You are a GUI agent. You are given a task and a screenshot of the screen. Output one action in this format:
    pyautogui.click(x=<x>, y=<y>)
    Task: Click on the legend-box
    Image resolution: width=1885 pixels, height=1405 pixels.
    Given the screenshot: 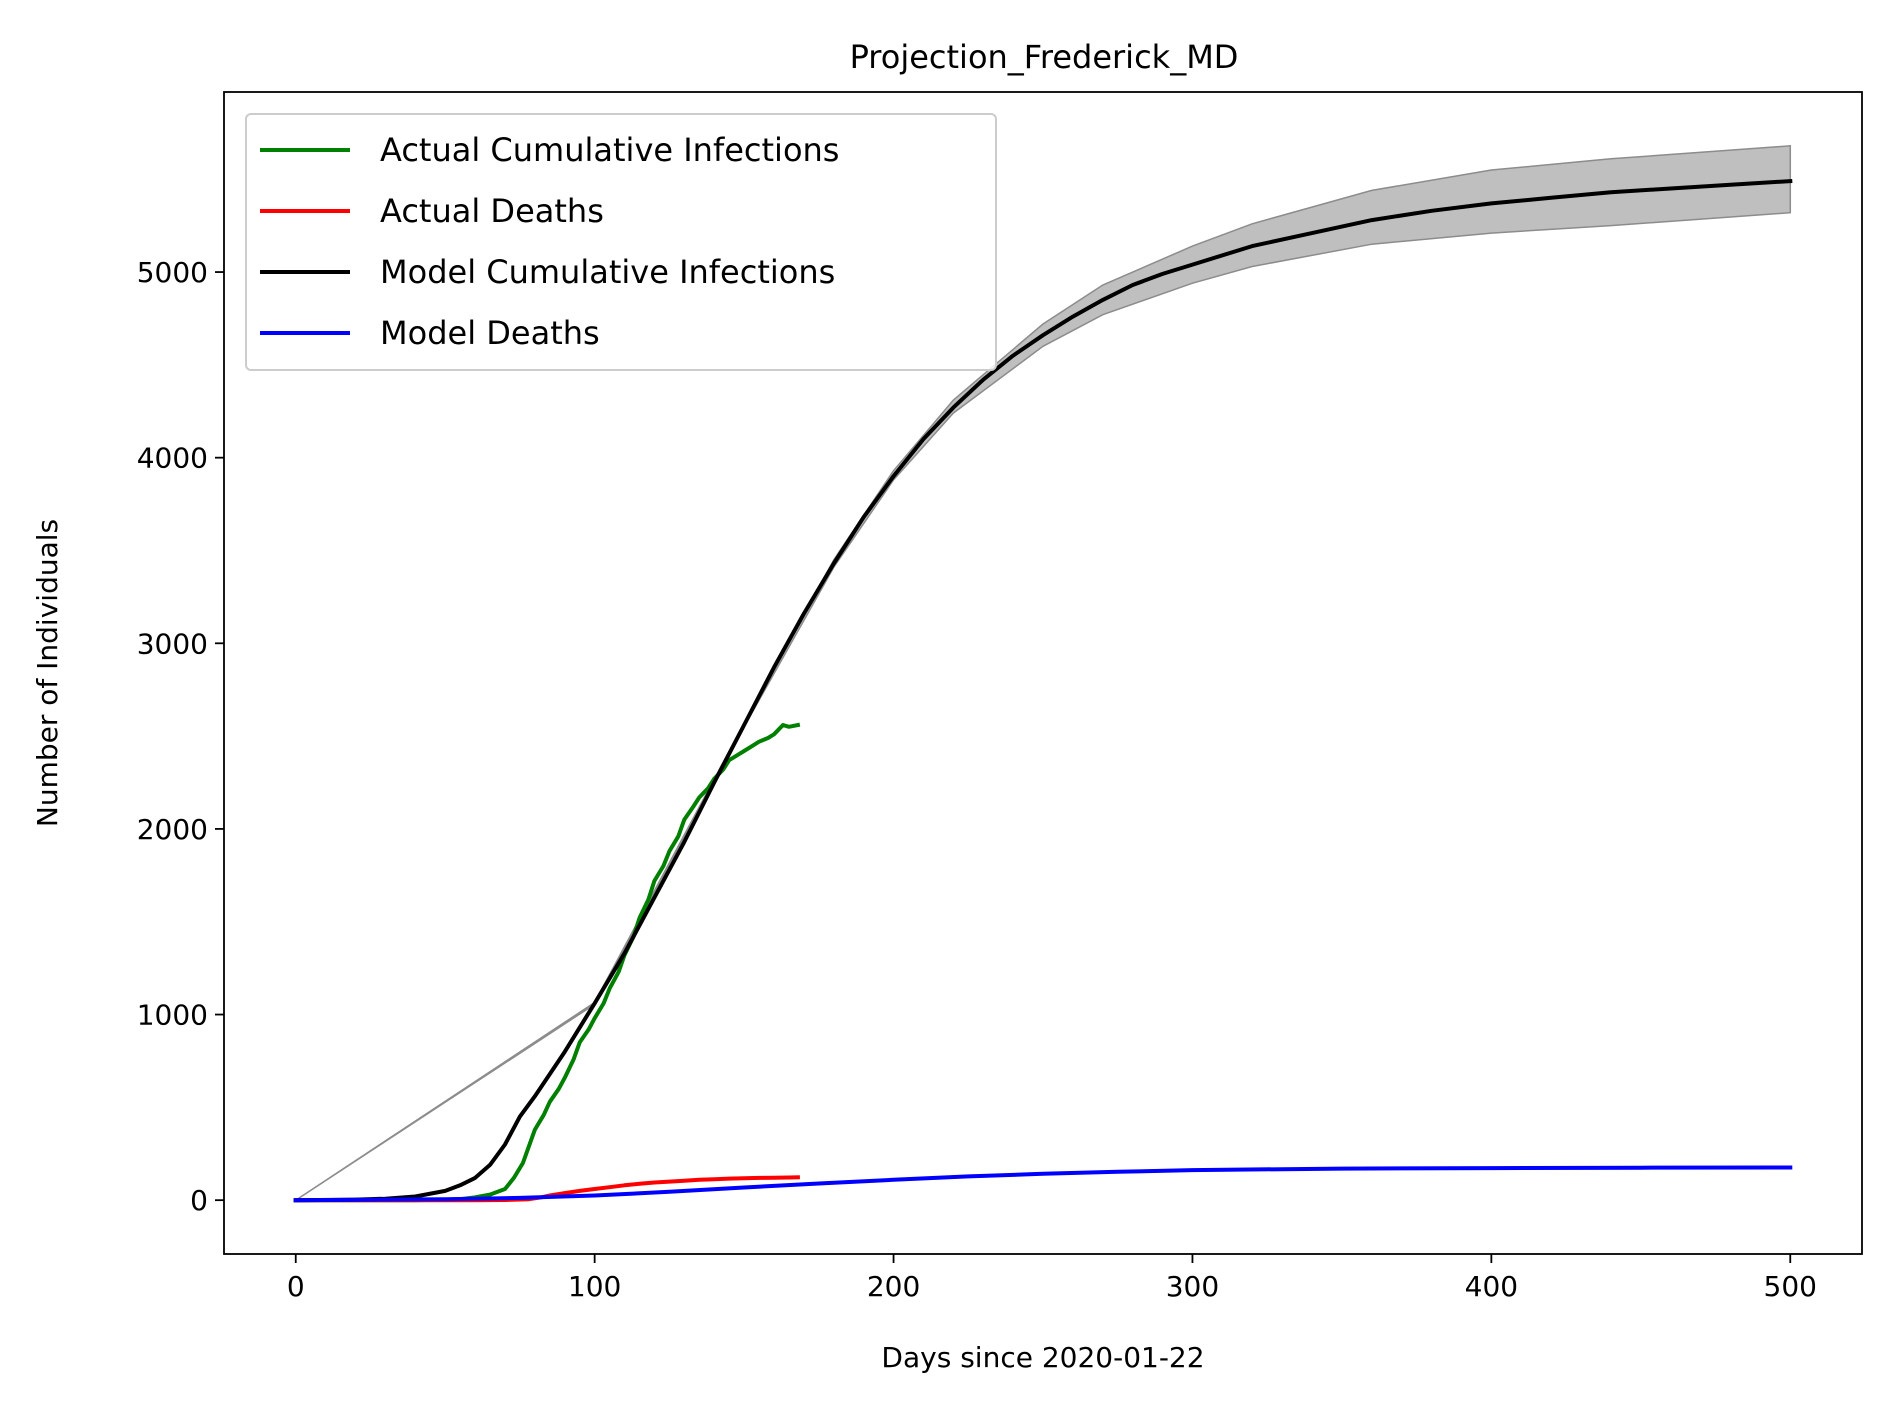 What is the action you would take?
    pyautogui.click(x=621, y=242)
    